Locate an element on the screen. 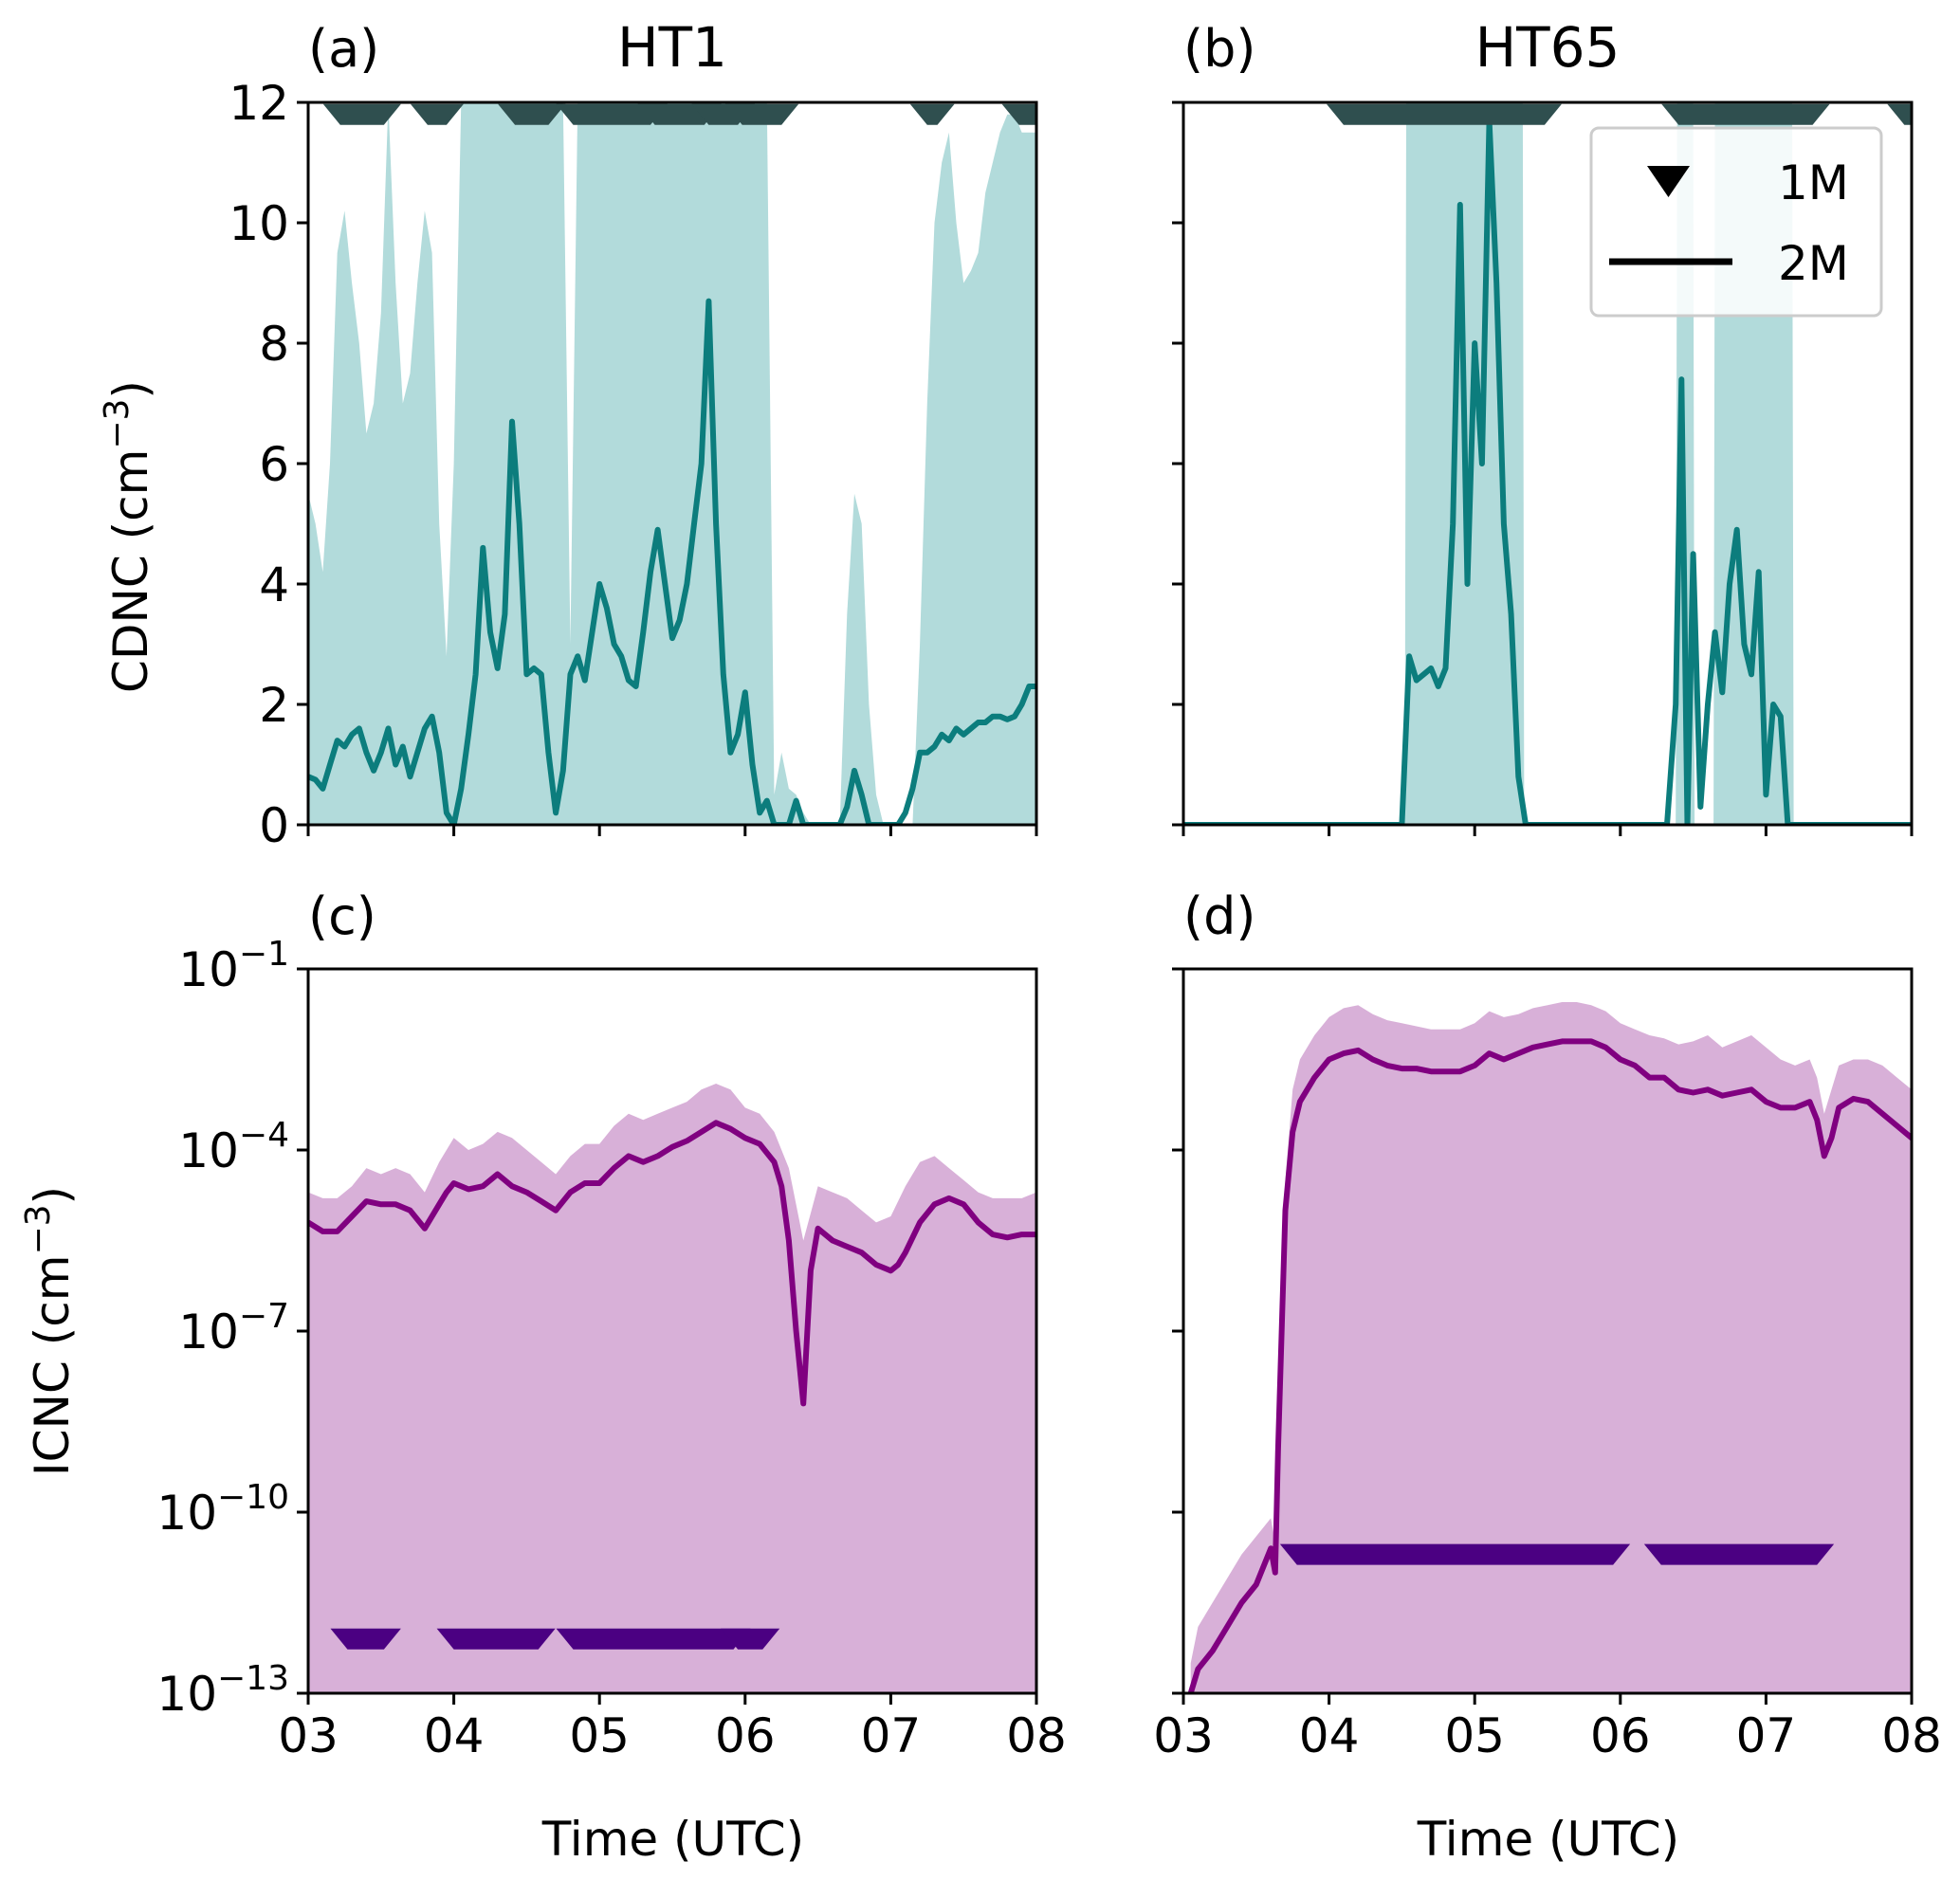  panel-letter-c: (c) is located at coordinates (342, 916).